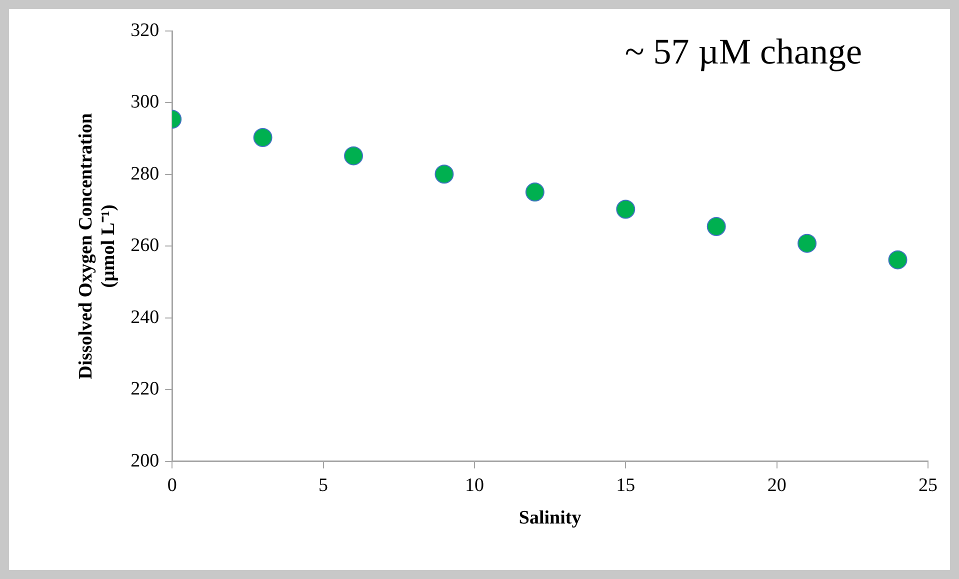 Image resolution: width=959 pixels, height=579 pixels. What do you see at coordinates (323, 485) in the screenshot?
I see `x-tick-label: 5` at bounding box center [323, 485].